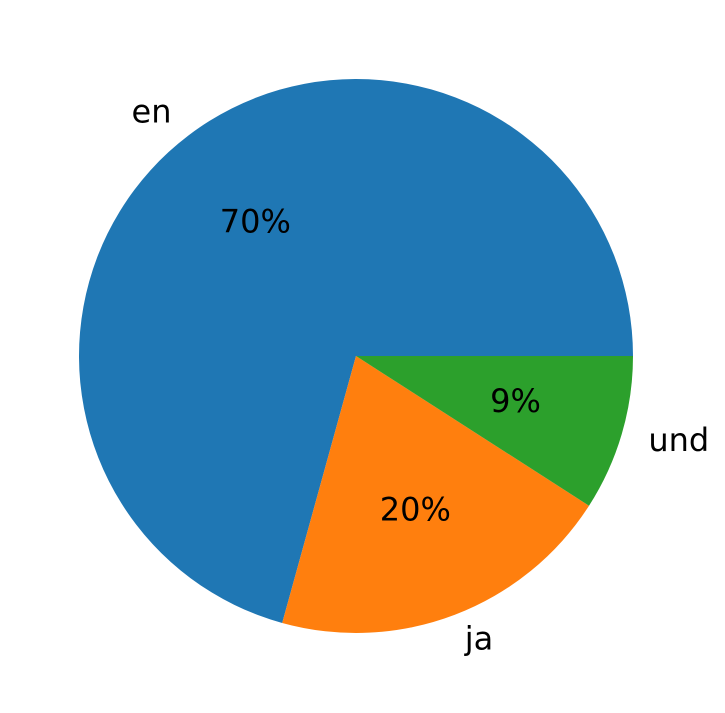 This screenshot has height=713, width=725. I want to click on value-label: 70%, so click(255, 222).